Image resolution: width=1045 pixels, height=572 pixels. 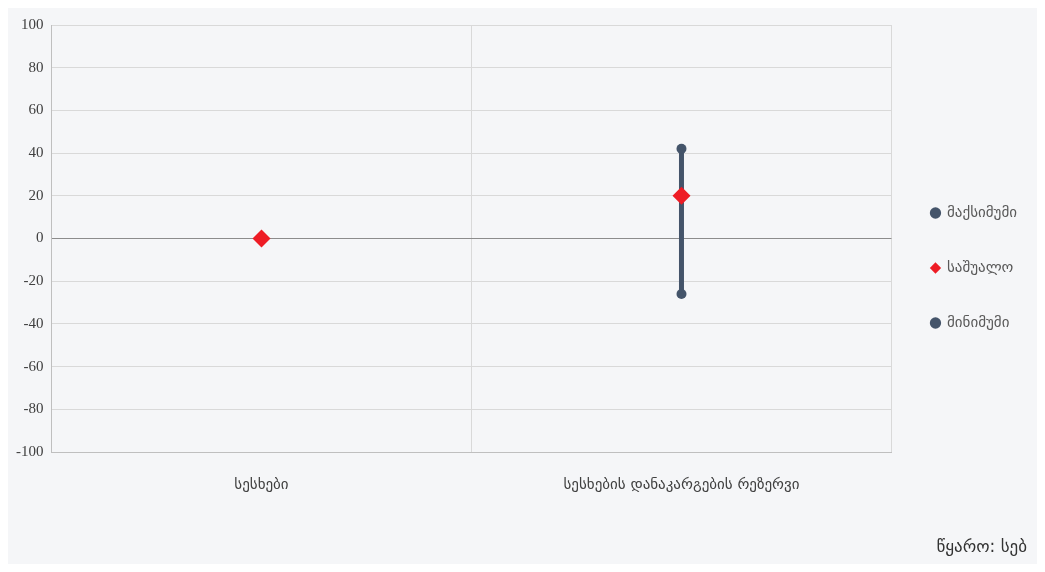 What do you see at coordinates (33, 408) in the screenshot?
I see `y-tick-label: -80` at bounding box center [33, 408].